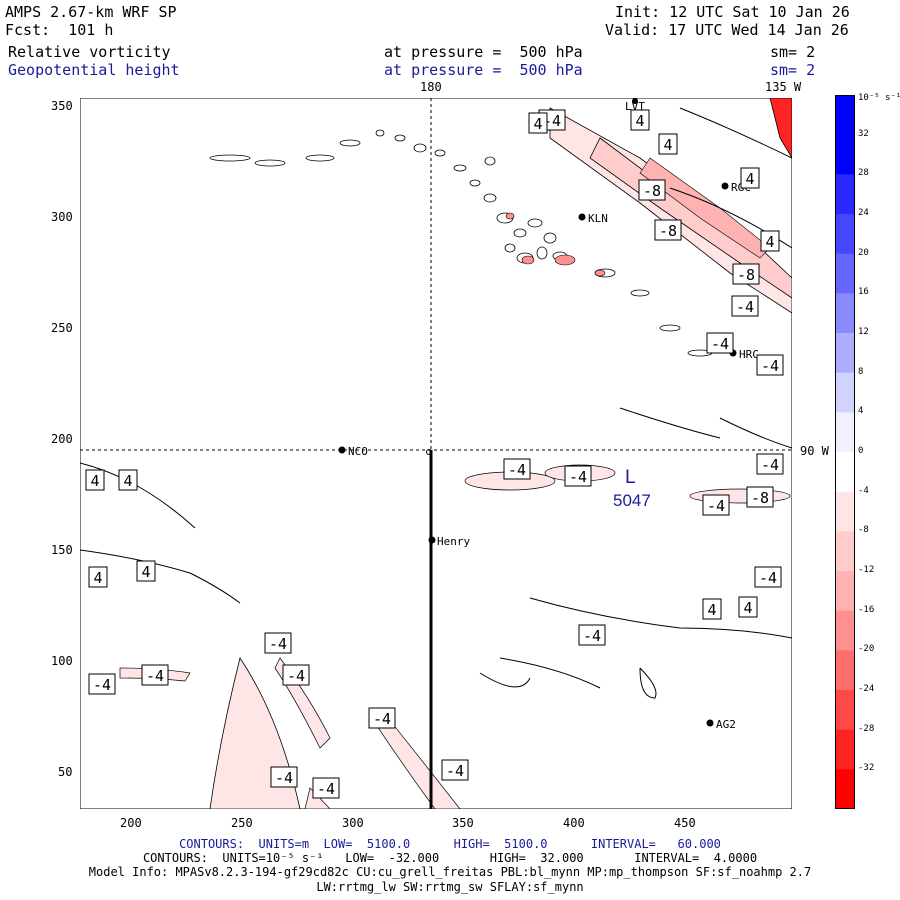 The height and width of the screenshot is (900, 900). What do you see at coordinates (62, 439) in the screenshot?
I see `y-tick-200: 200` at bounding box center [62, 439].